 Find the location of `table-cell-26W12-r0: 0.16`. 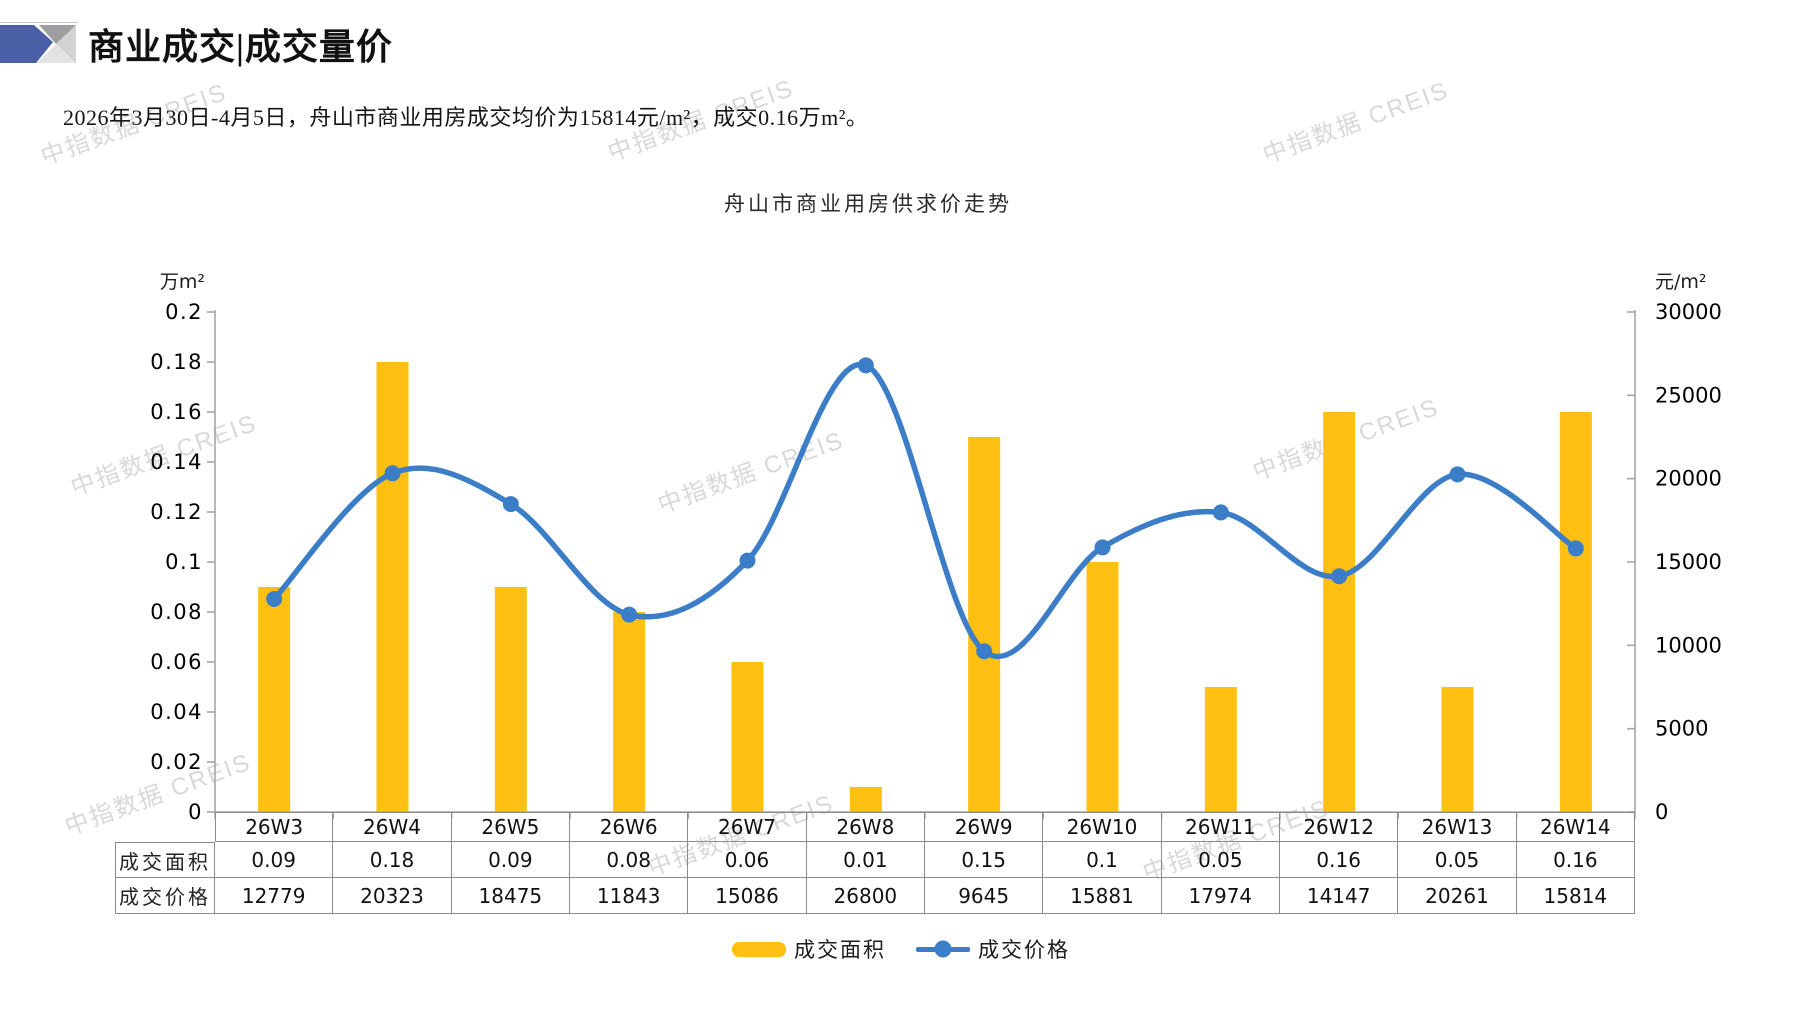

table-cell-26W12-r0: 0.16 is located at coordinates (1339, 860).